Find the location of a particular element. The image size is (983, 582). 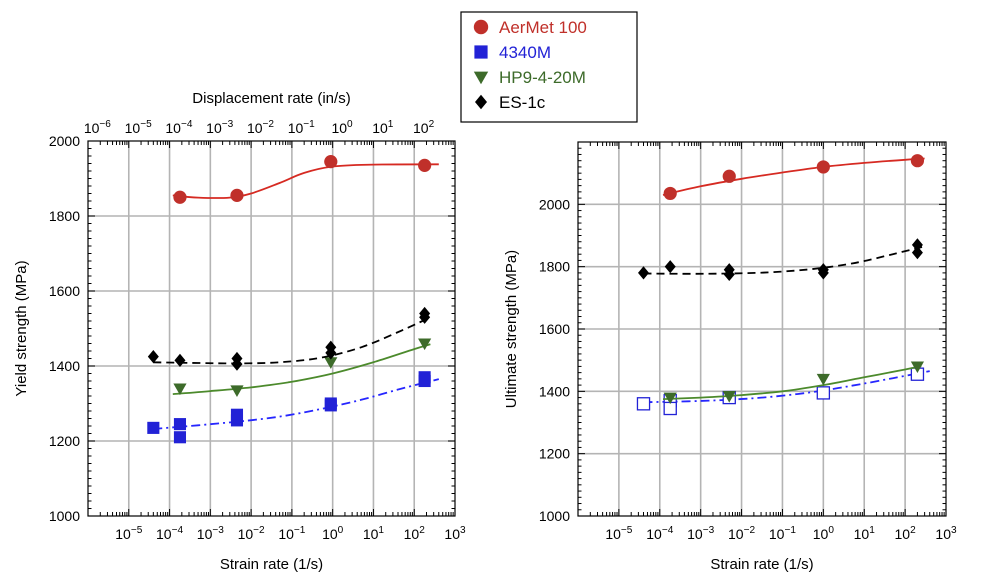

y-axis-title: Ultimate strength (MPa) is located at coordinates (511, 329).